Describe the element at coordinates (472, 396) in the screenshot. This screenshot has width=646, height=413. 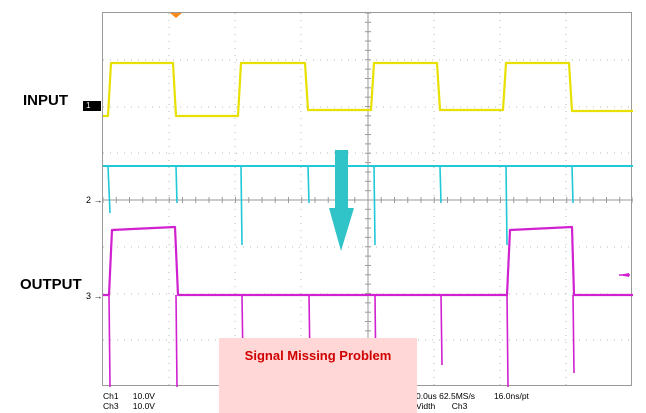
I see `readout-timebase: 0.0us 62.5MS/s 16.0ns/pt` at that location.